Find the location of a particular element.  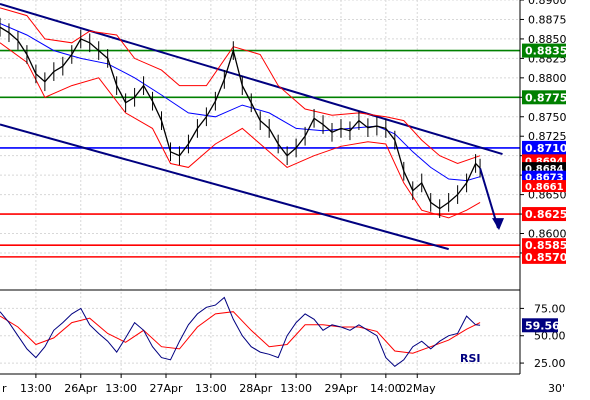

price-tick-label: 0.8900 is located at coordinates (547, 3).